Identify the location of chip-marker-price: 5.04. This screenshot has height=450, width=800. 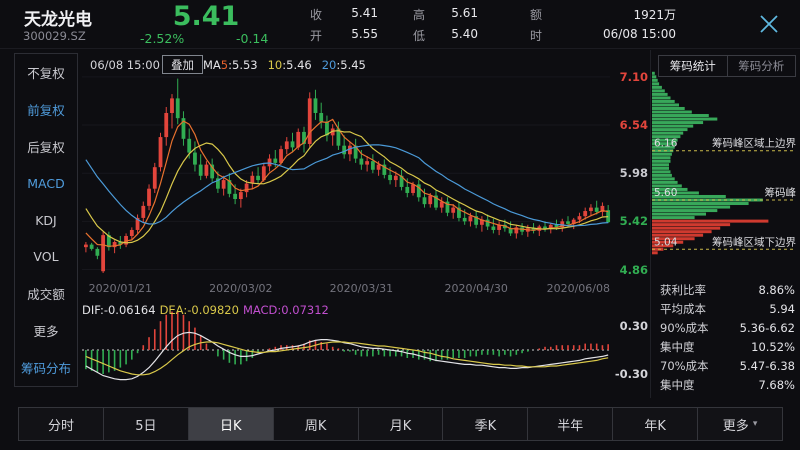
(666, 242).